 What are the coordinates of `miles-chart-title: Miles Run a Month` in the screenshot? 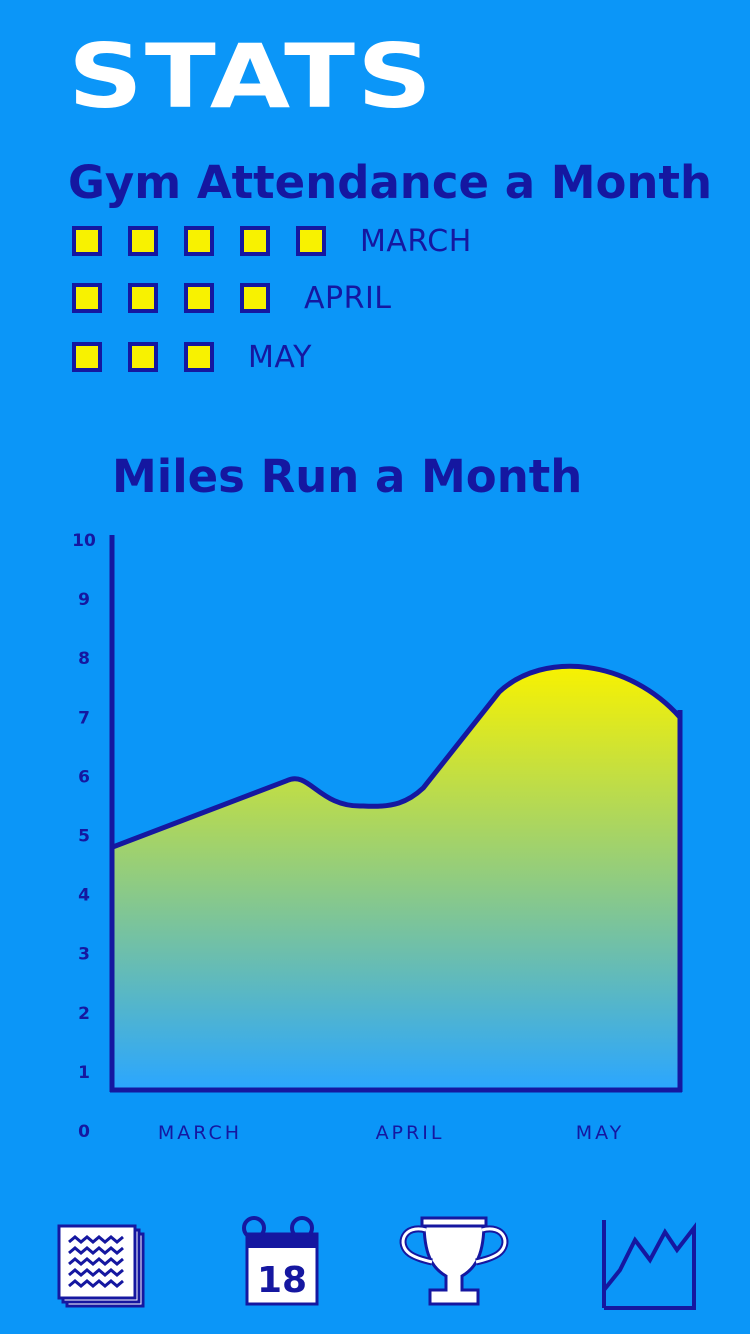 It's located at (347, 476).